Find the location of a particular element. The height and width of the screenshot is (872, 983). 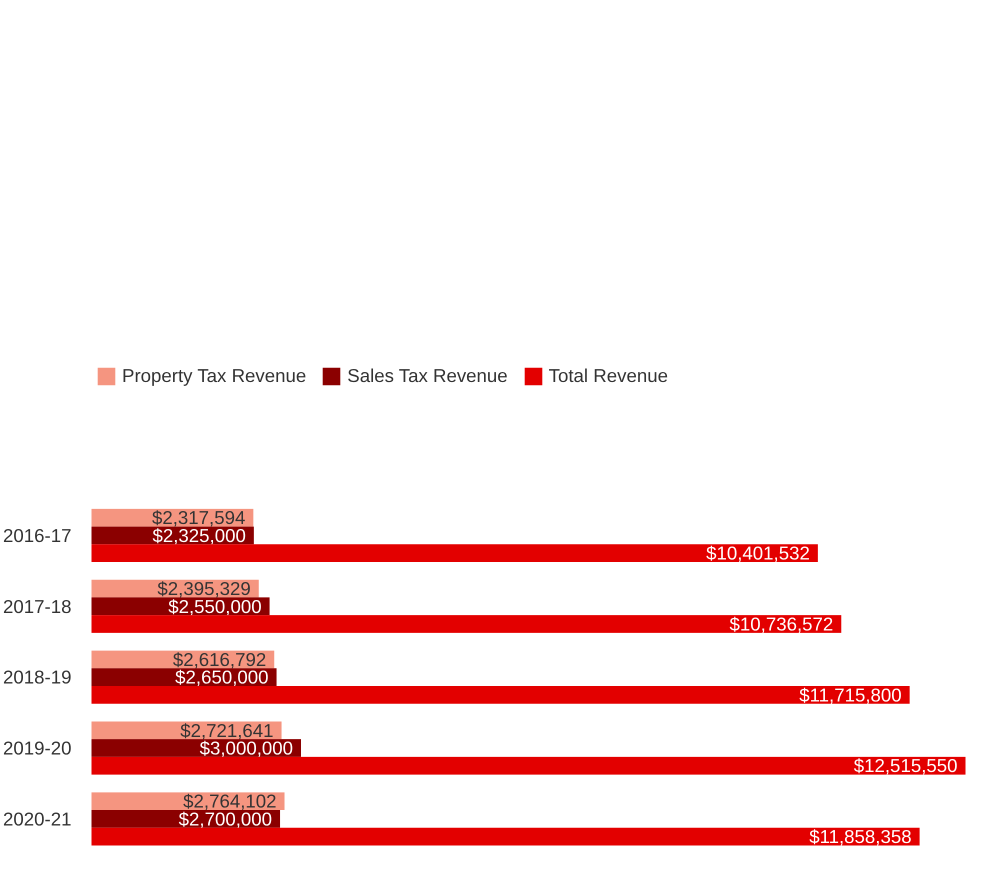

data-label: $2,764,102 is located at coordinates (230, 801).